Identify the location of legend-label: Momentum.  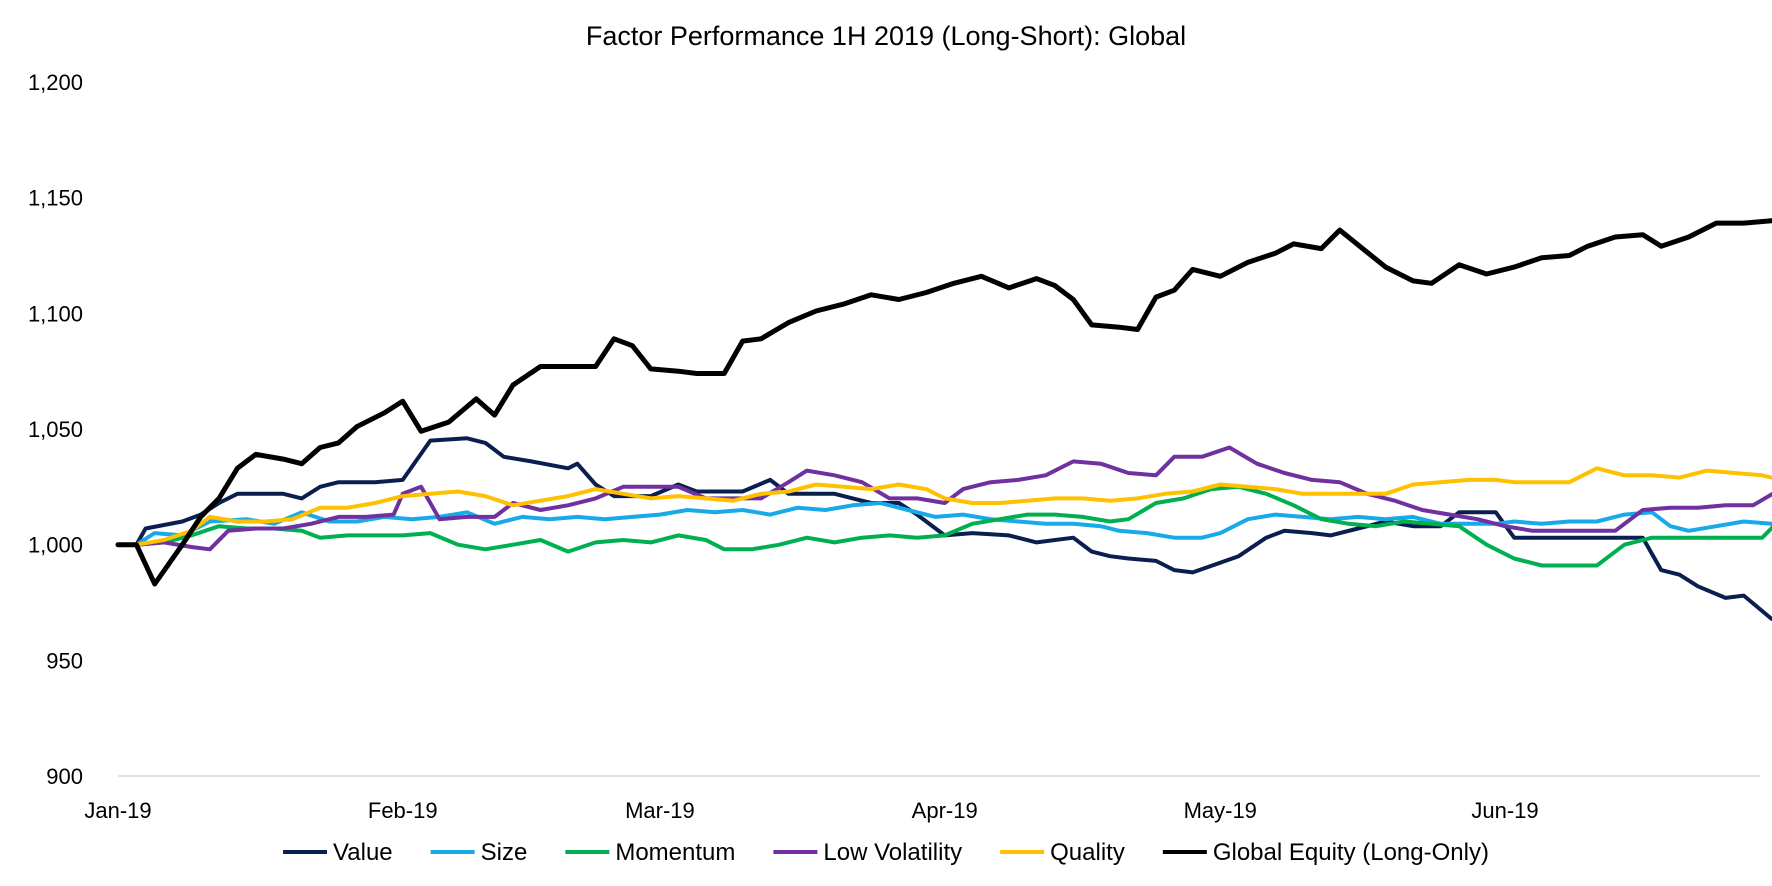
(675, 852).